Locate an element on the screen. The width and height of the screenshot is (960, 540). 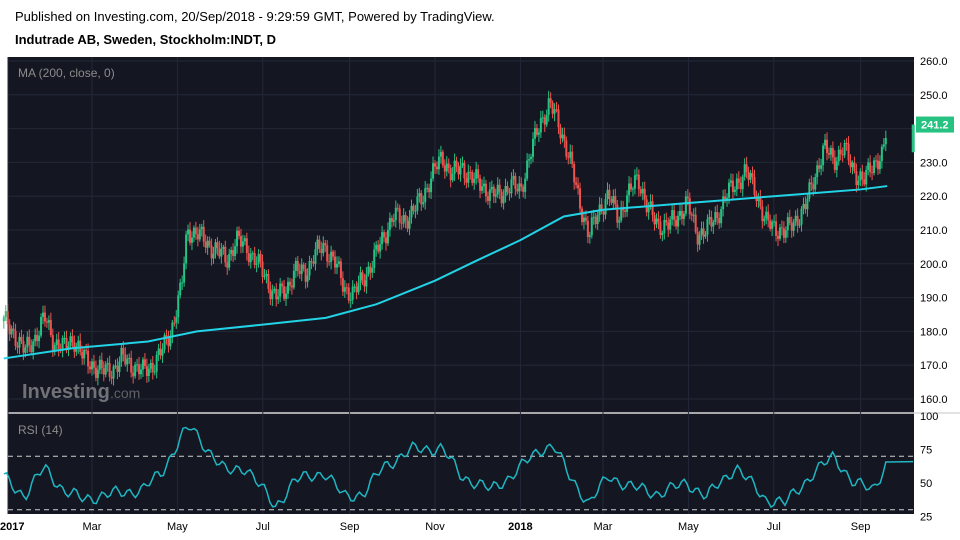
ma-indicator-label: MA (200, close, 0) is located at coordinates (66, 73).